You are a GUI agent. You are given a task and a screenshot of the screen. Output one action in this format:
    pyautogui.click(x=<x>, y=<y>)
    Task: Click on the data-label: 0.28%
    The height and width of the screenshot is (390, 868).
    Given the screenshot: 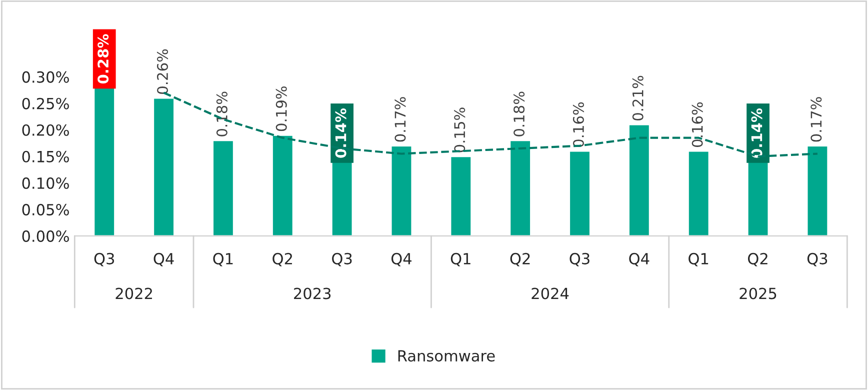 What is the action you would take?
    pyautogui.click(x=103, y=59)
    